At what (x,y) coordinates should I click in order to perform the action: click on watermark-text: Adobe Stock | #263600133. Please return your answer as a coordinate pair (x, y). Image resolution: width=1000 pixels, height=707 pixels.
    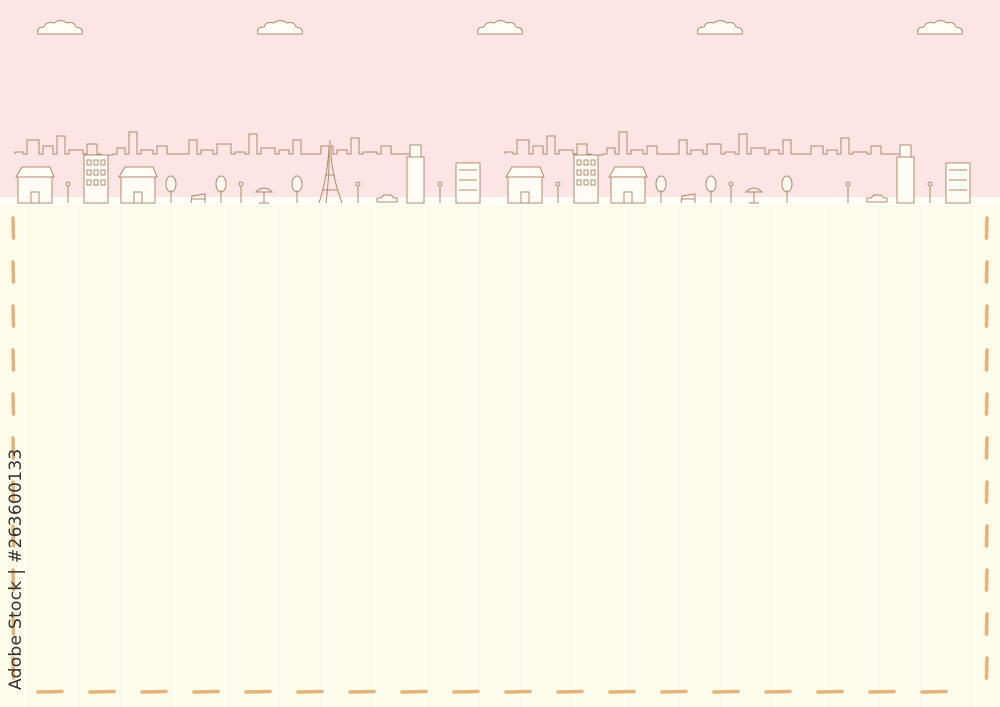
    Looking at the image, I should click on (16, 569).